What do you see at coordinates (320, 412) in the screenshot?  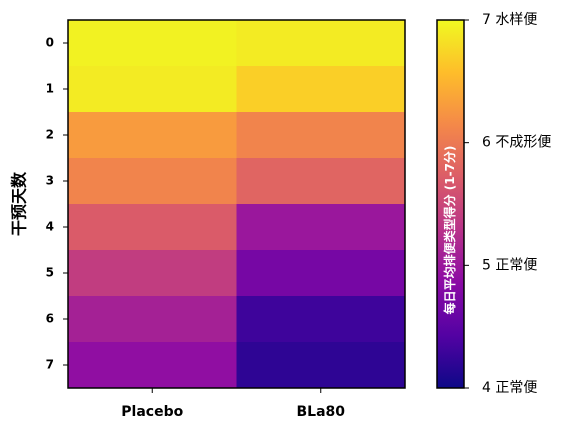 I see `x-tick-label: BLa80` at bounding box center [320, 412].